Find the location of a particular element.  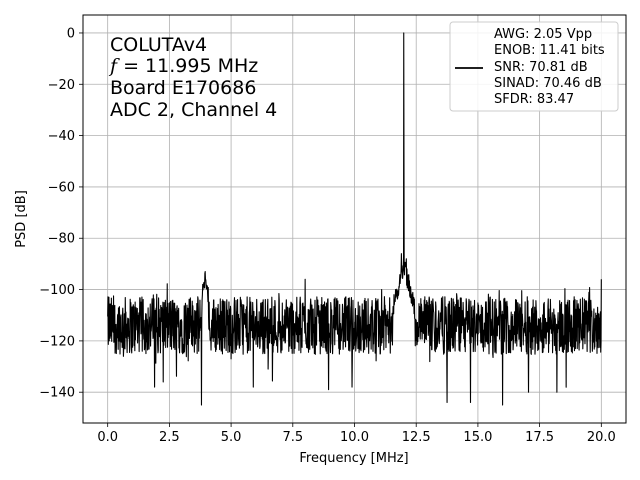

y-tick-label: −100 is located at coordinates (57, 290).